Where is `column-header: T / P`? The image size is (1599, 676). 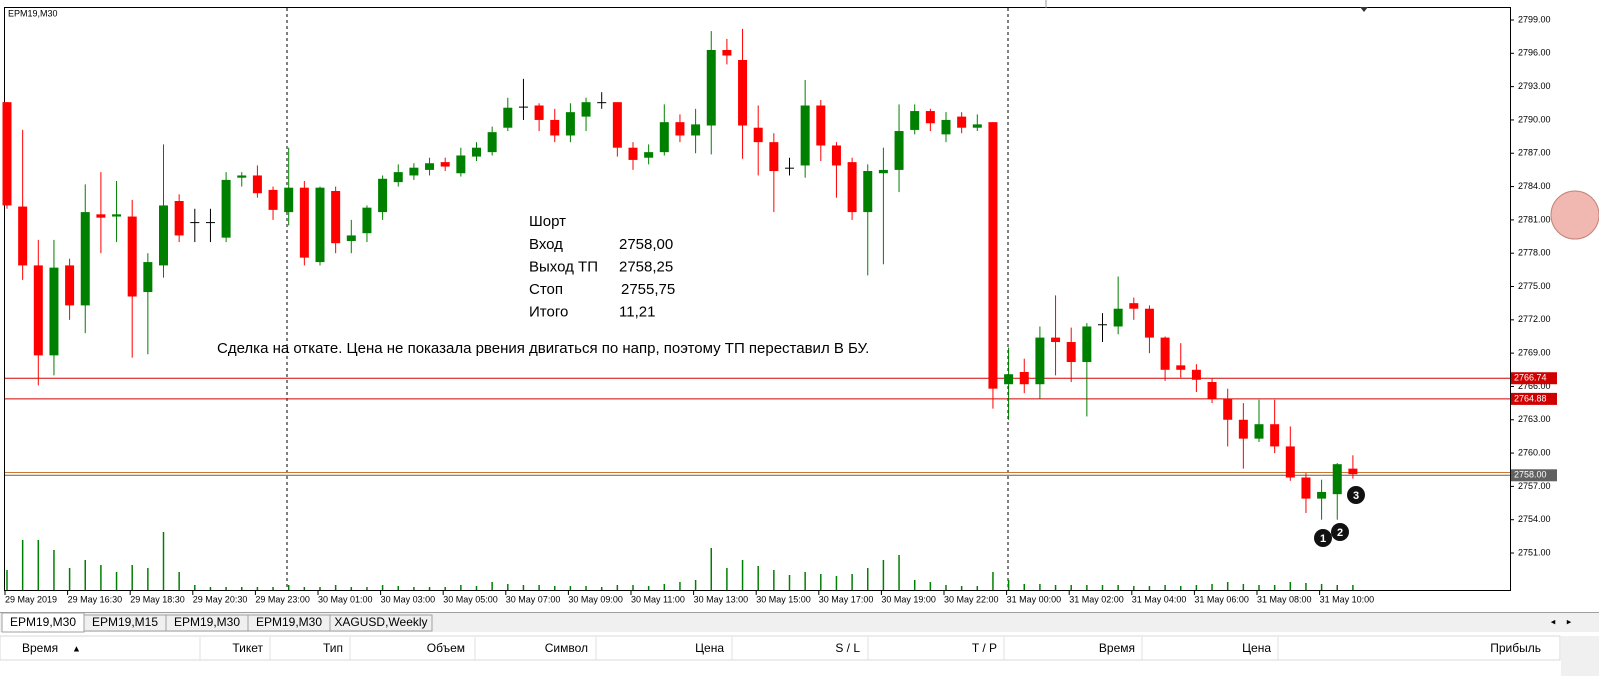 column-header: T / P is located at coordinates (984, 648).